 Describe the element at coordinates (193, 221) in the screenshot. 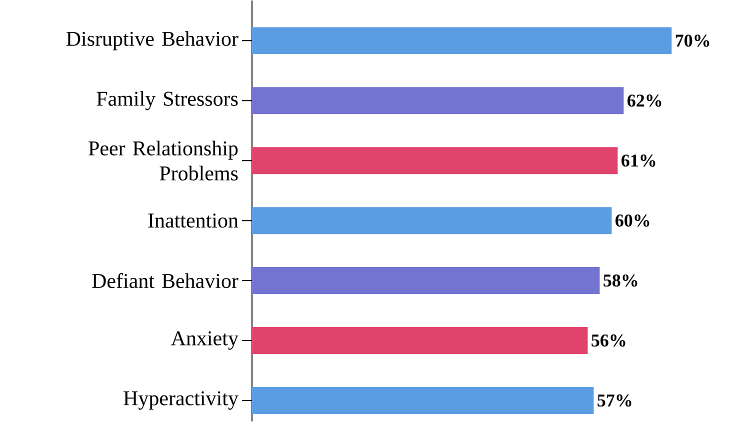

I see `y-tick-label: Inattention` at that location.